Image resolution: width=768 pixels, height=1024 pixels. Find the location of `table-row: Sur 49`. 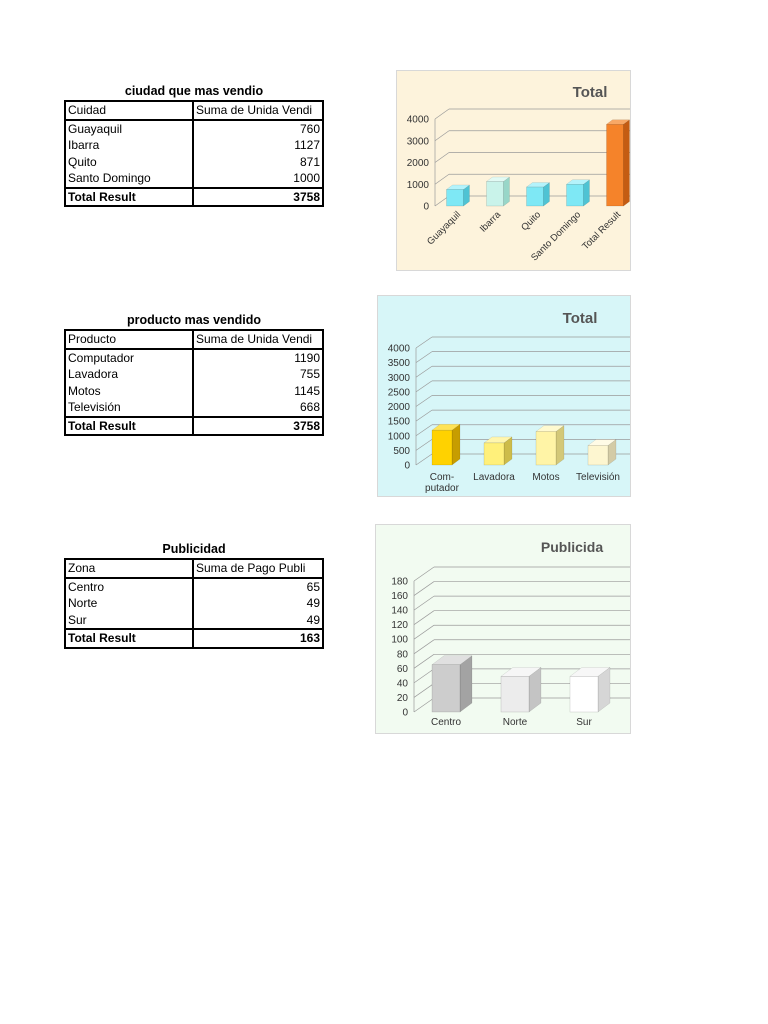

table-row: Sur 49 is located at coordinates (194, 620).